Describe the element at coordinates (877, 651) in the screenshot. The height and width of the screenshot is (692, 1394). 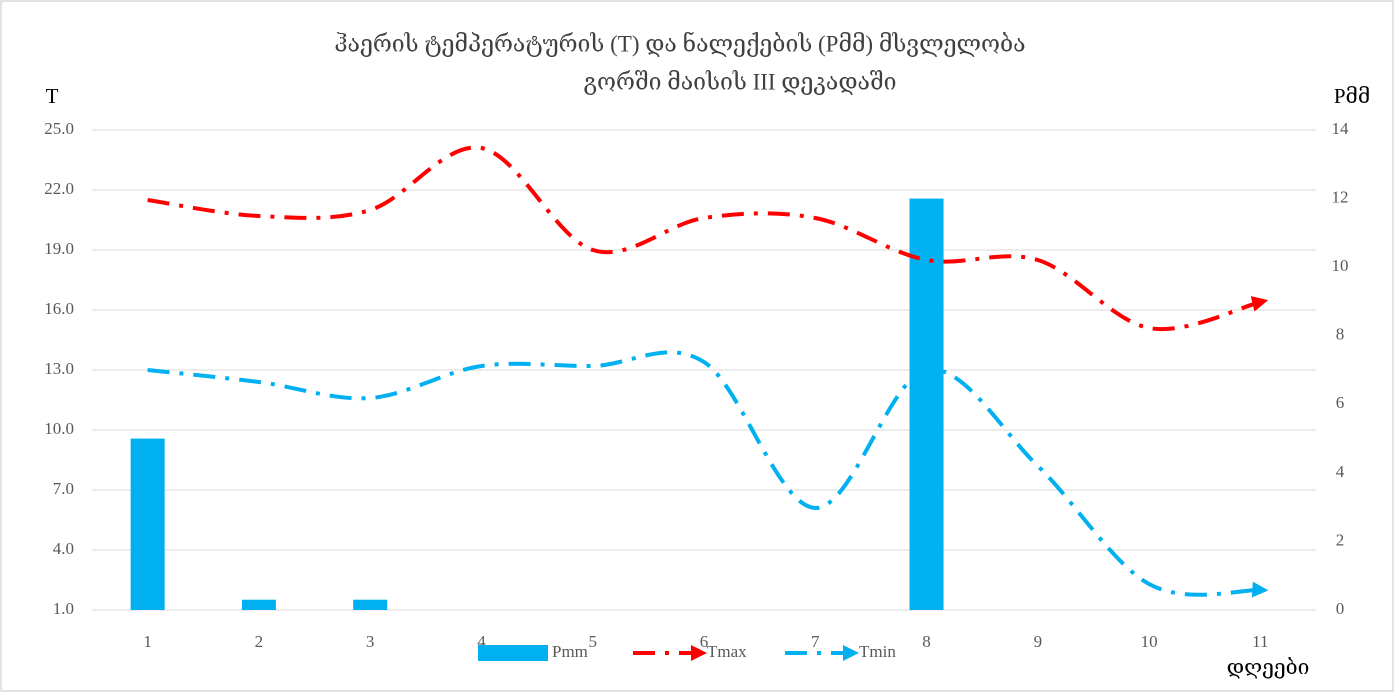
I see `legend-label: Tmin` at that location.